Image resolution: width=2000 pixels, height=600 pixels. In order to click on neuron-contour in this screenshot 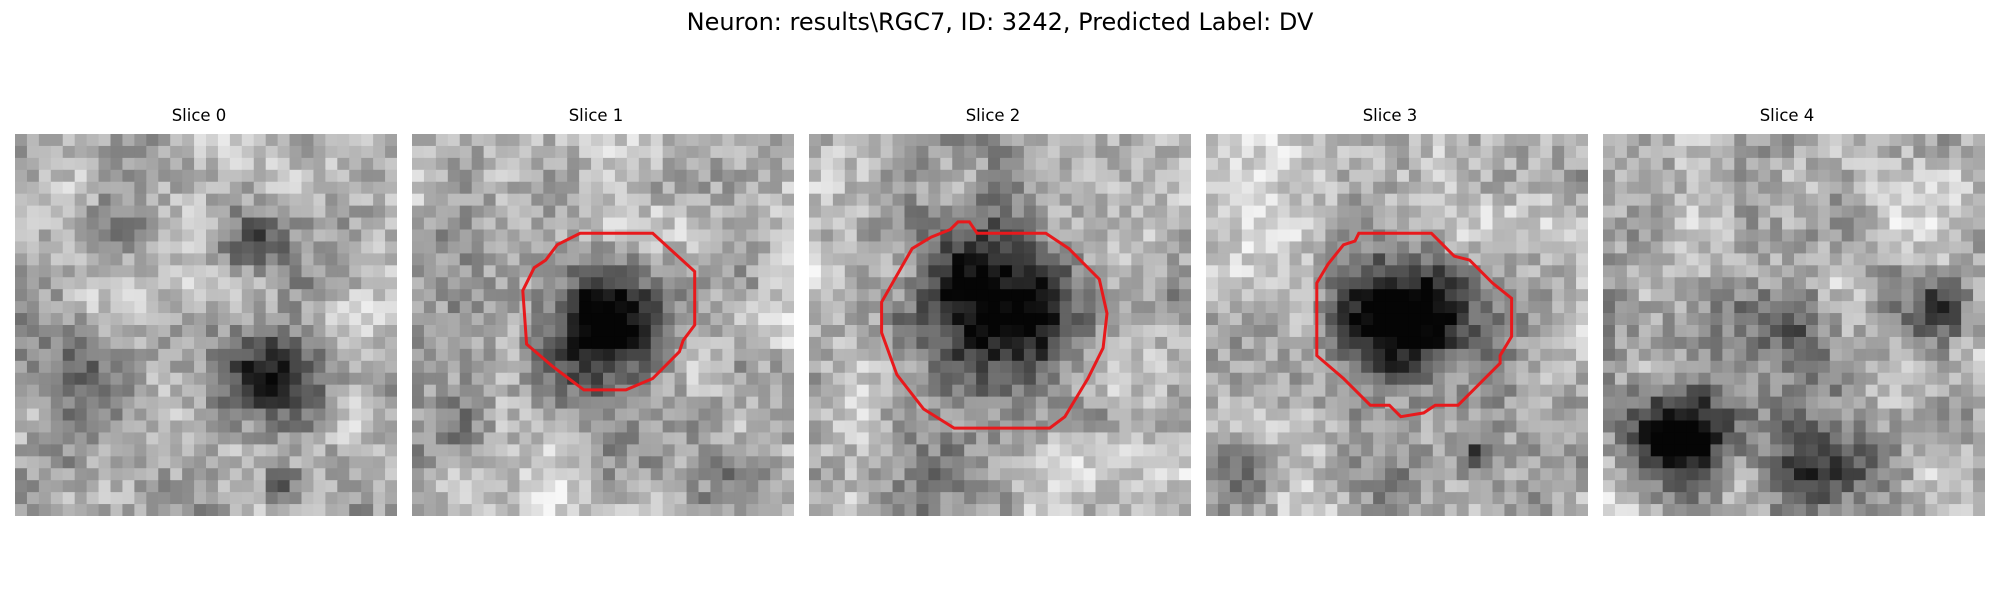, I will do `click(994, 325)`.